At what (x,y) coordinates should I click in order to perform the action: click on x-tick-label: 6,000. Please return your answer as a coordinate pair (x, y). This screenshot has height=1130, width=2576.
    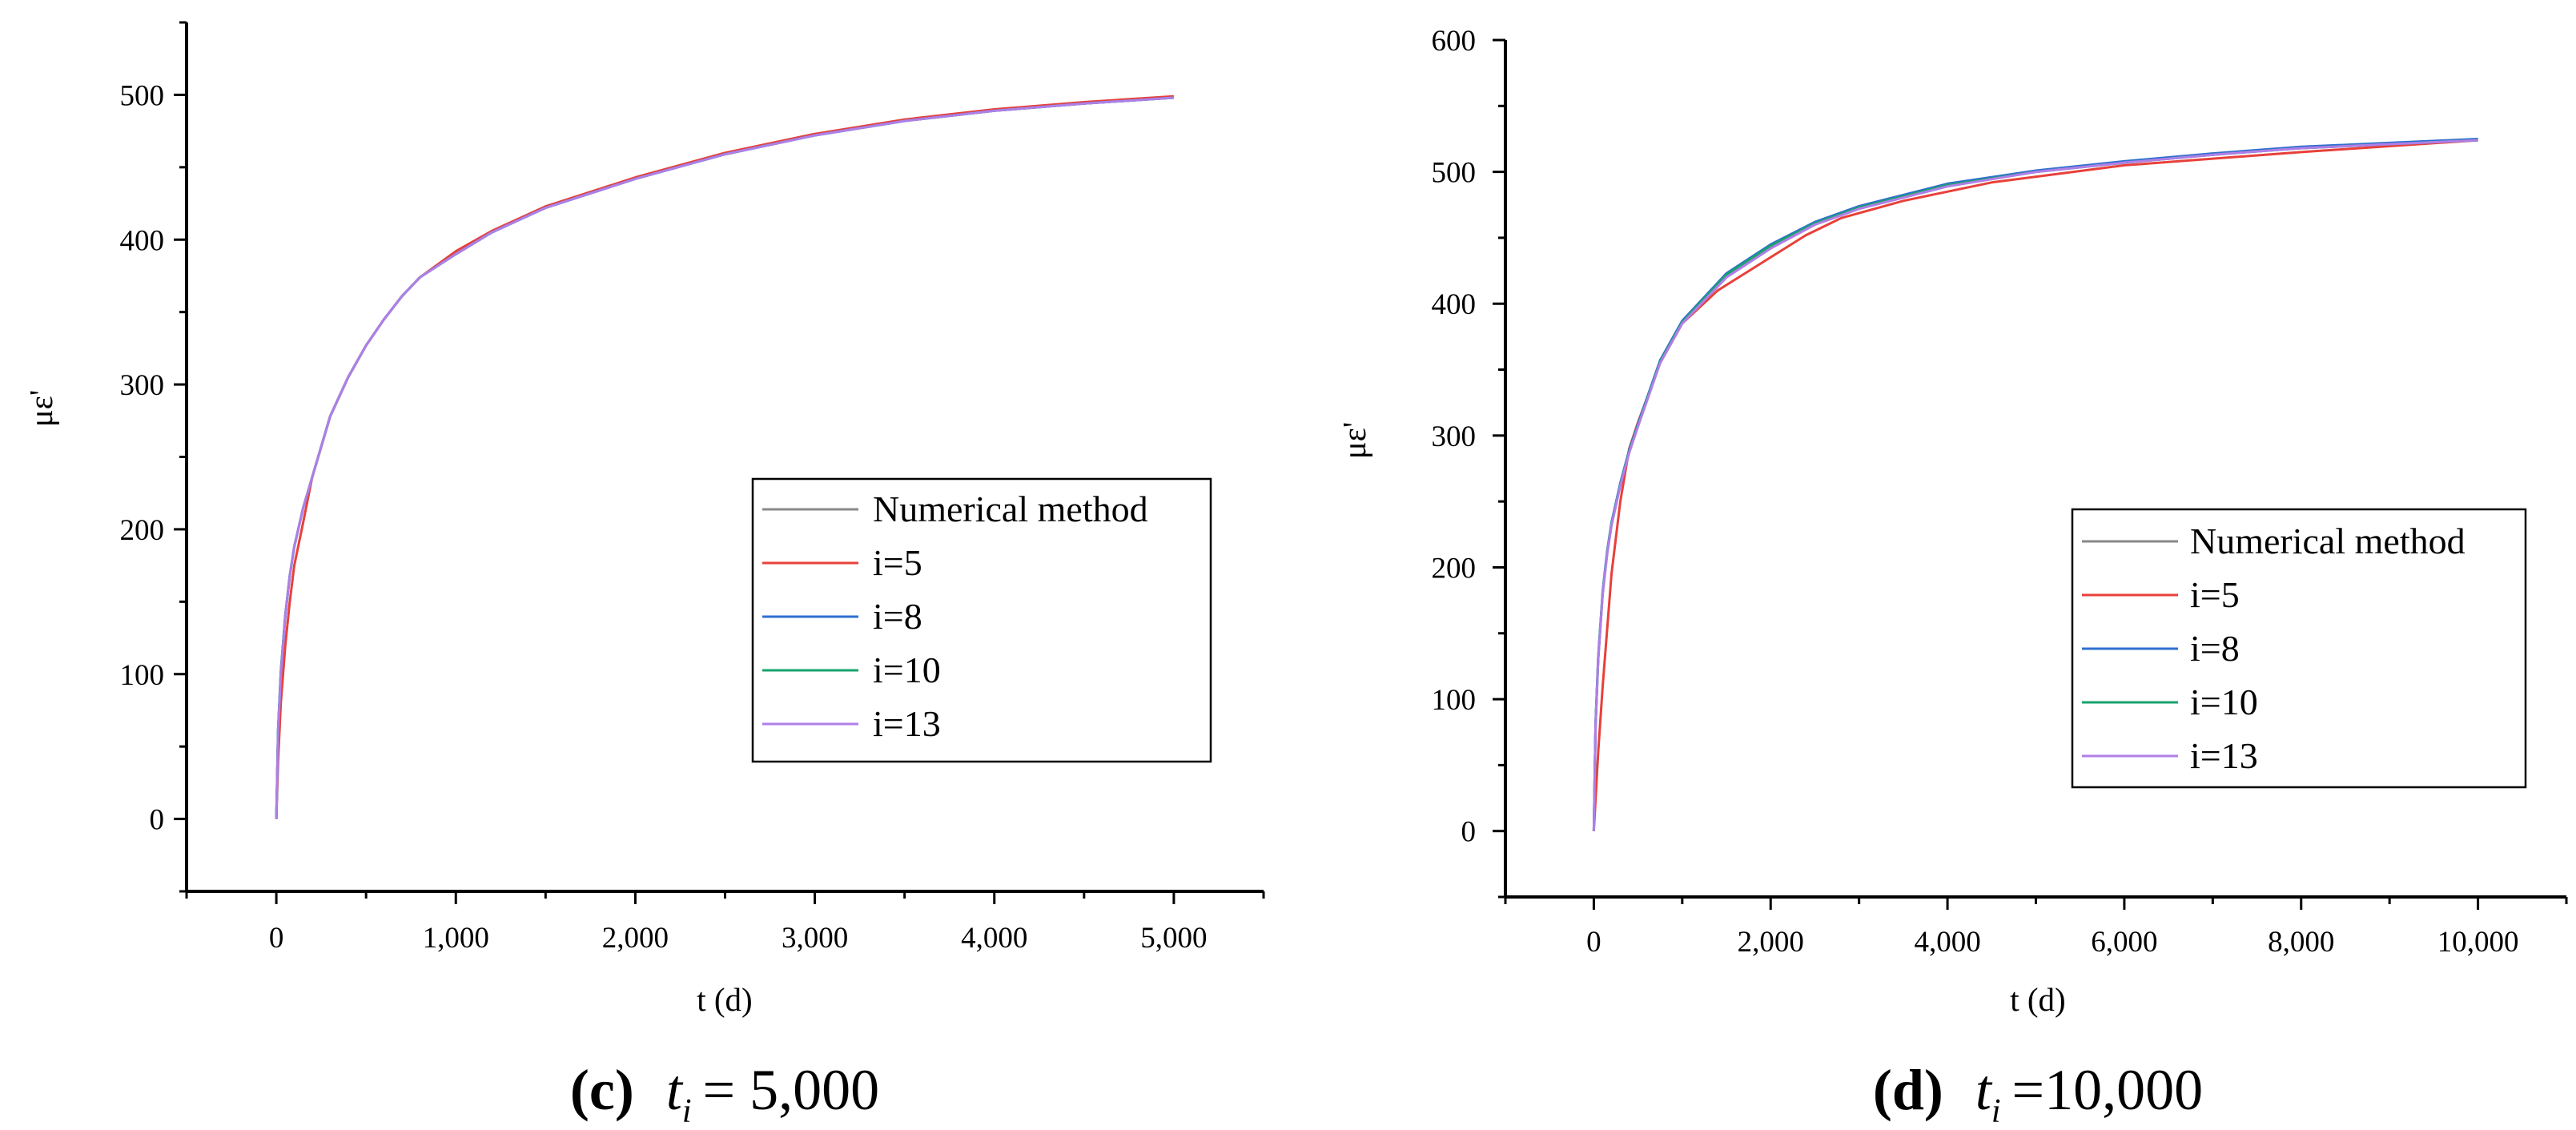
    Looking at the image, I should click on (2124, 942).